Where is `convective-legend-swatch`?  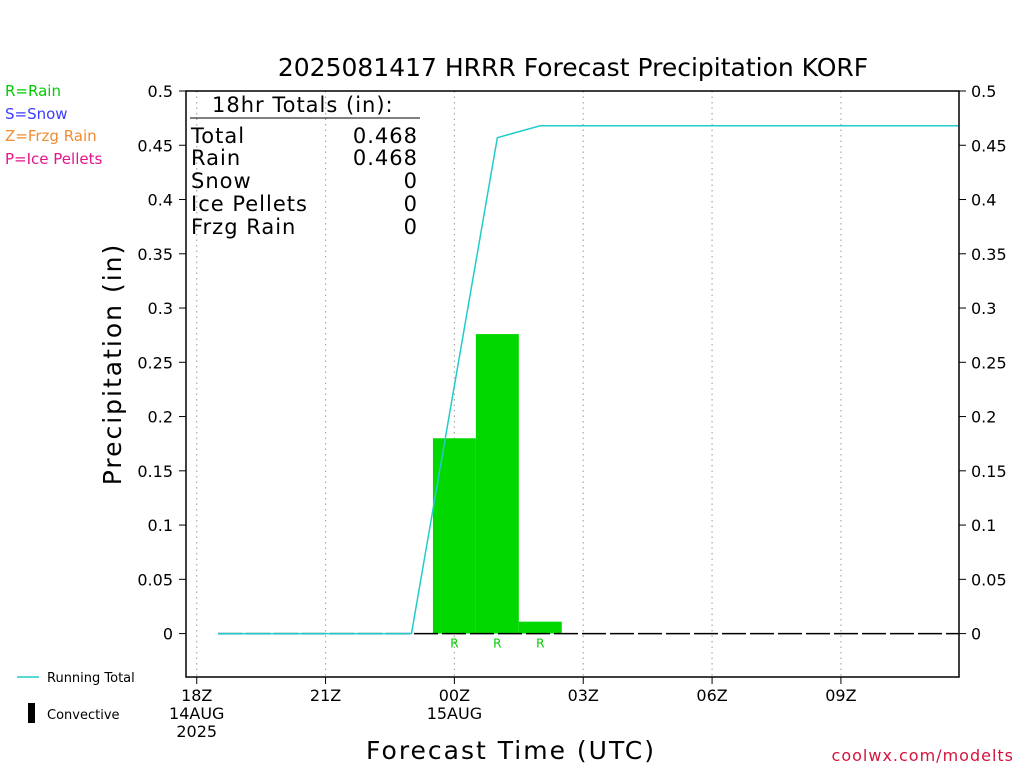 convective-legend-swatch is located at coordinates (31, 713).